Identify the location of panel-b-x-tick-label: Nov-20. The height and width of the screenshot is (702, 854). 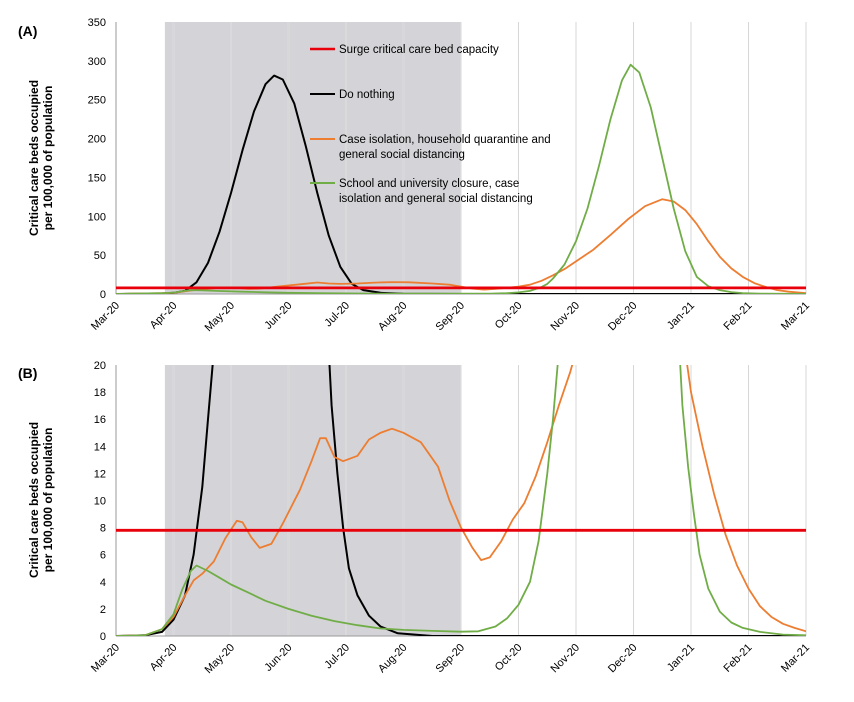
(566, 659).